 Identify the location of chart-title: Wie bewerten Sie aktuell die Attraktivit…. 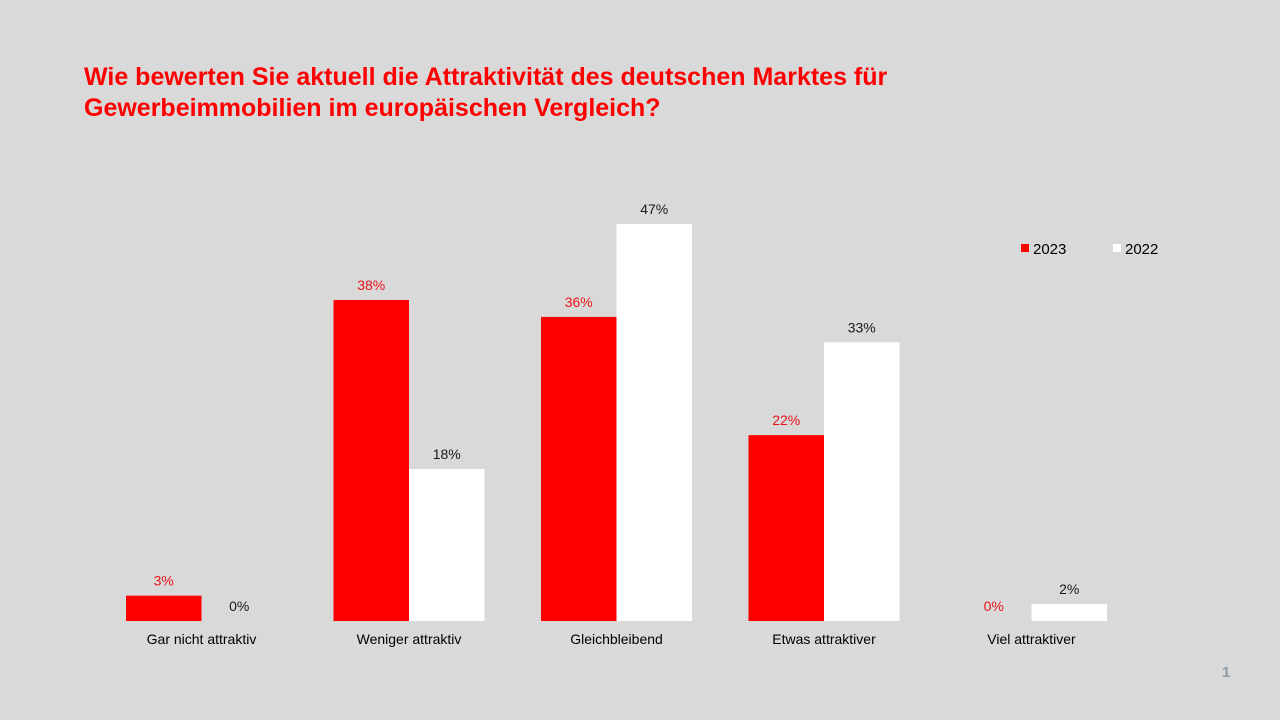
(584, 93).